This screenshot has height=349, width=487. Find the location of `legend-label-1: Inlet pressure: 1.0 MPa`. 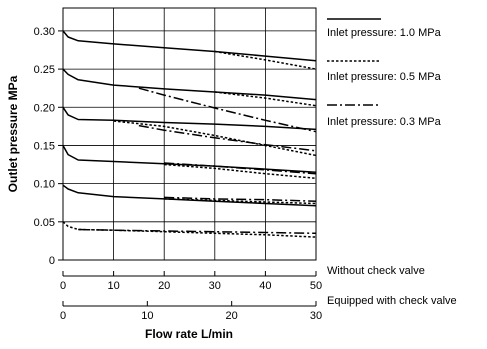

legend-label-1: Inlet pressure: 1.0 MPa is located at coordinates (384, 33).